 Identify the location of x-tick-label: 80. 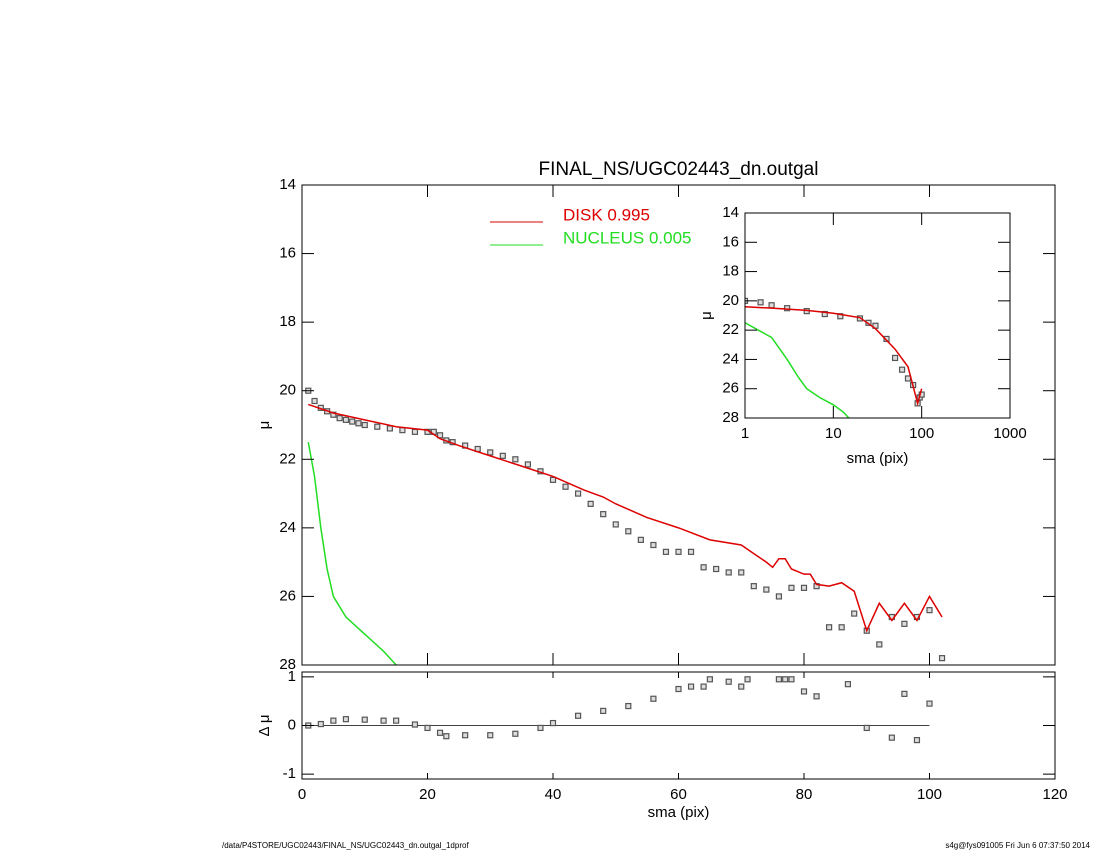
(804, 794).